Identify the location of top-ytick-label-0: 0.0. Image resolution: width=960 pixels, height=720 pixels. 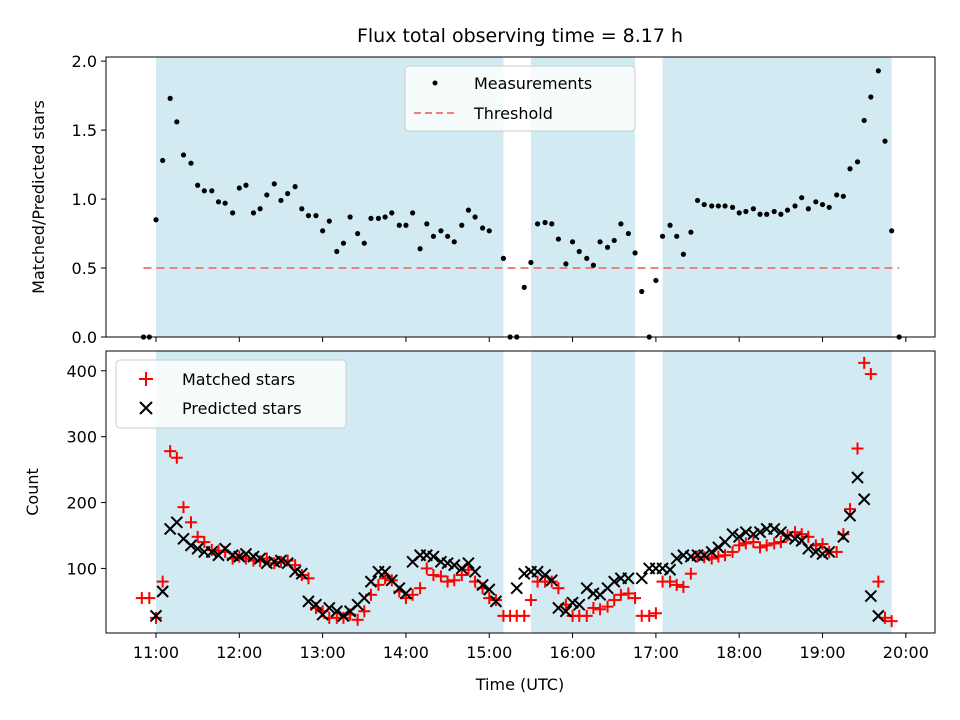
(84, 337).